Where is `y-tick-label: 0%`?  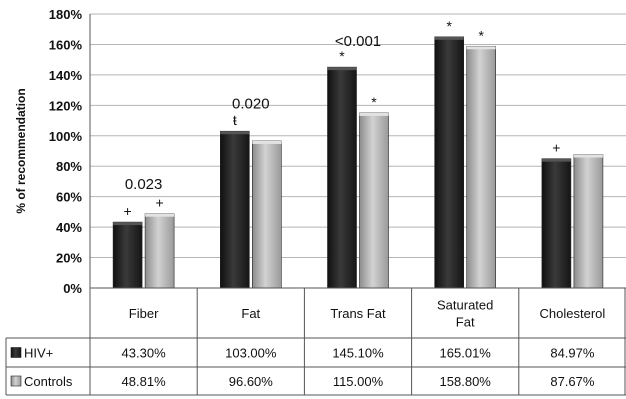
y-tick-label: 0% is located at coordinates (72, 288).